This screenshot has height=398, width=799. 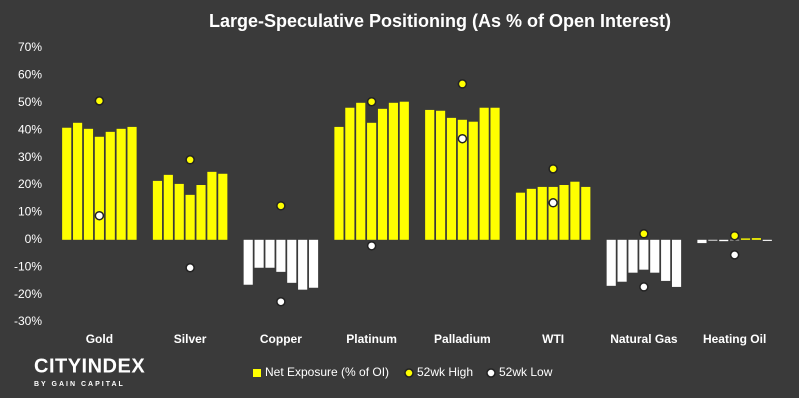 I want to click on y-tick-label: 70%, so click(x=30, y=47).